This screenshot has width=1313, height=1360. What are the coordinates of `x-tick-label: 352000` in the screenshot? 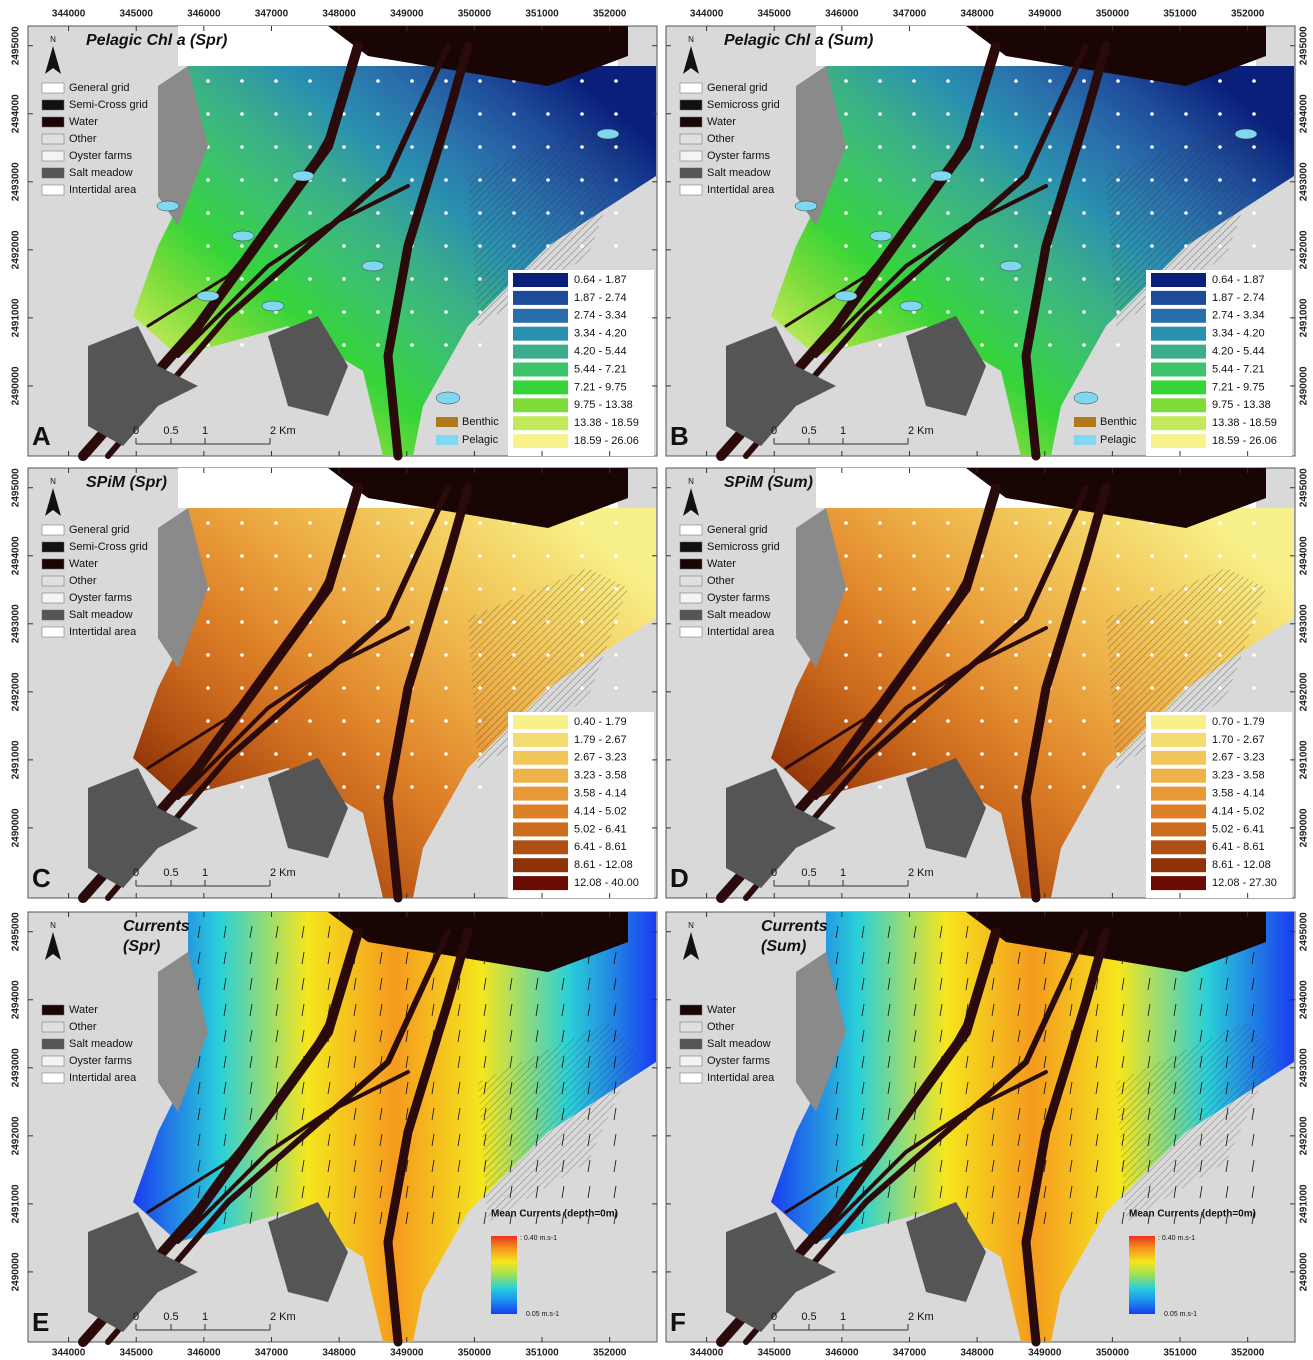 It's located at (1248, 14).